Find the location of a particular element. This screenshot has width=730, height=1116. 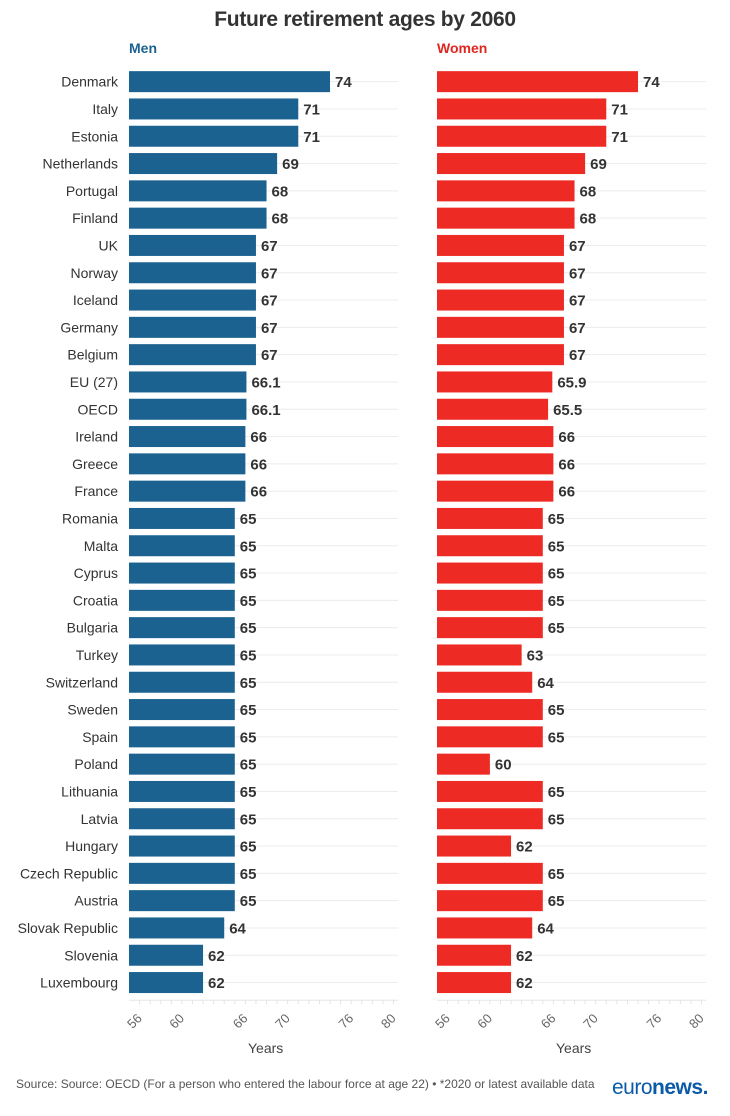

country-label: Italy is located at coordinates (105, 109).